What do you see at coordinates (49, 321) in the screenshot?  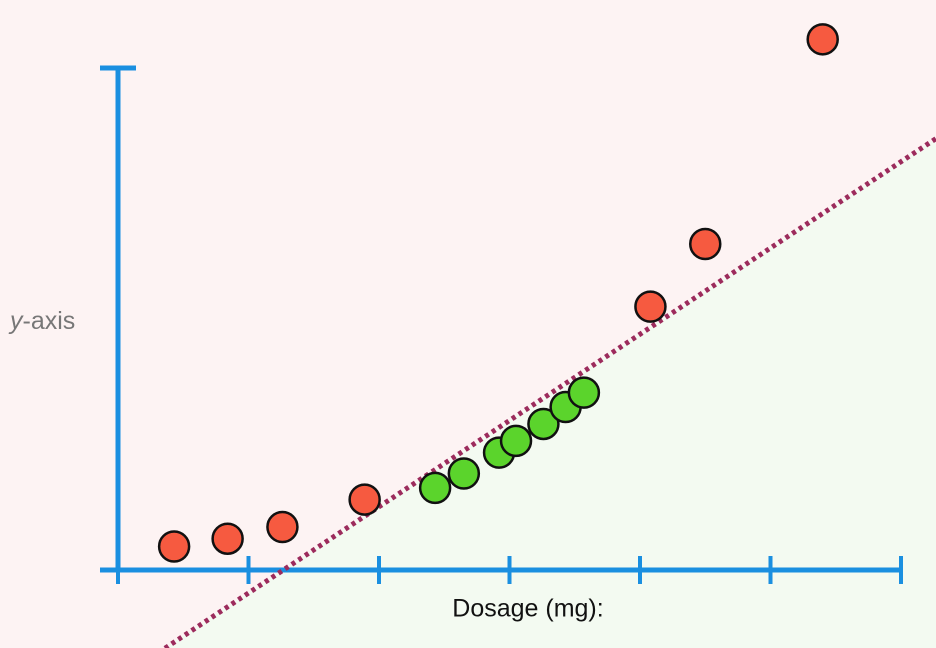 I see `y-axis-label-suffix: -axis` at bounding box center [49, 321].